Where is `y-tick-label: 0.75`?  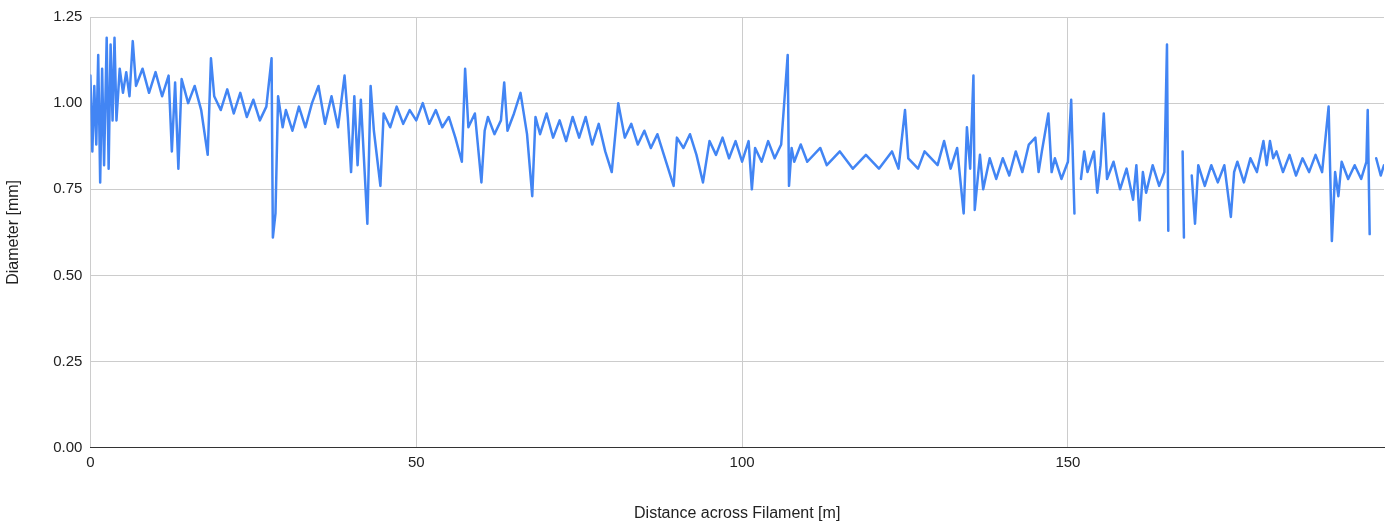 y-tick-label: 0.75 is located at coordinates (68, 188).